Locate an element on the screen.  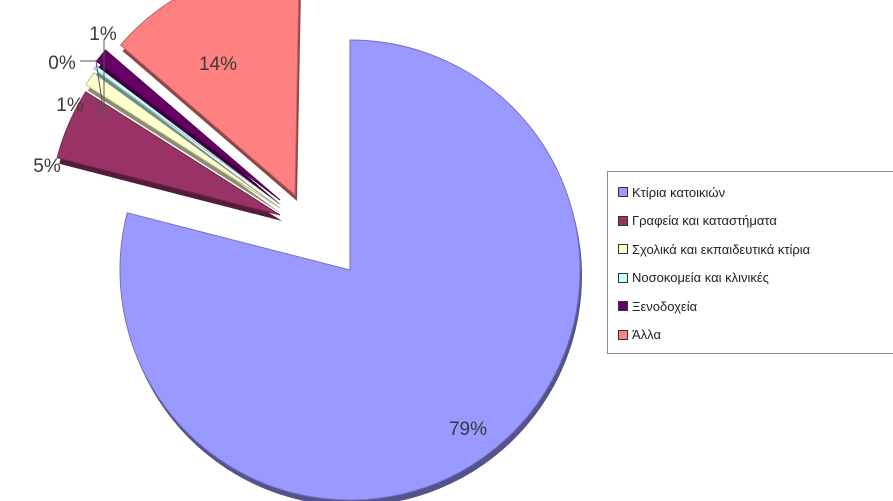
legend-label: Γραφεία και καταστήματα is located at coordinates (704, 221).